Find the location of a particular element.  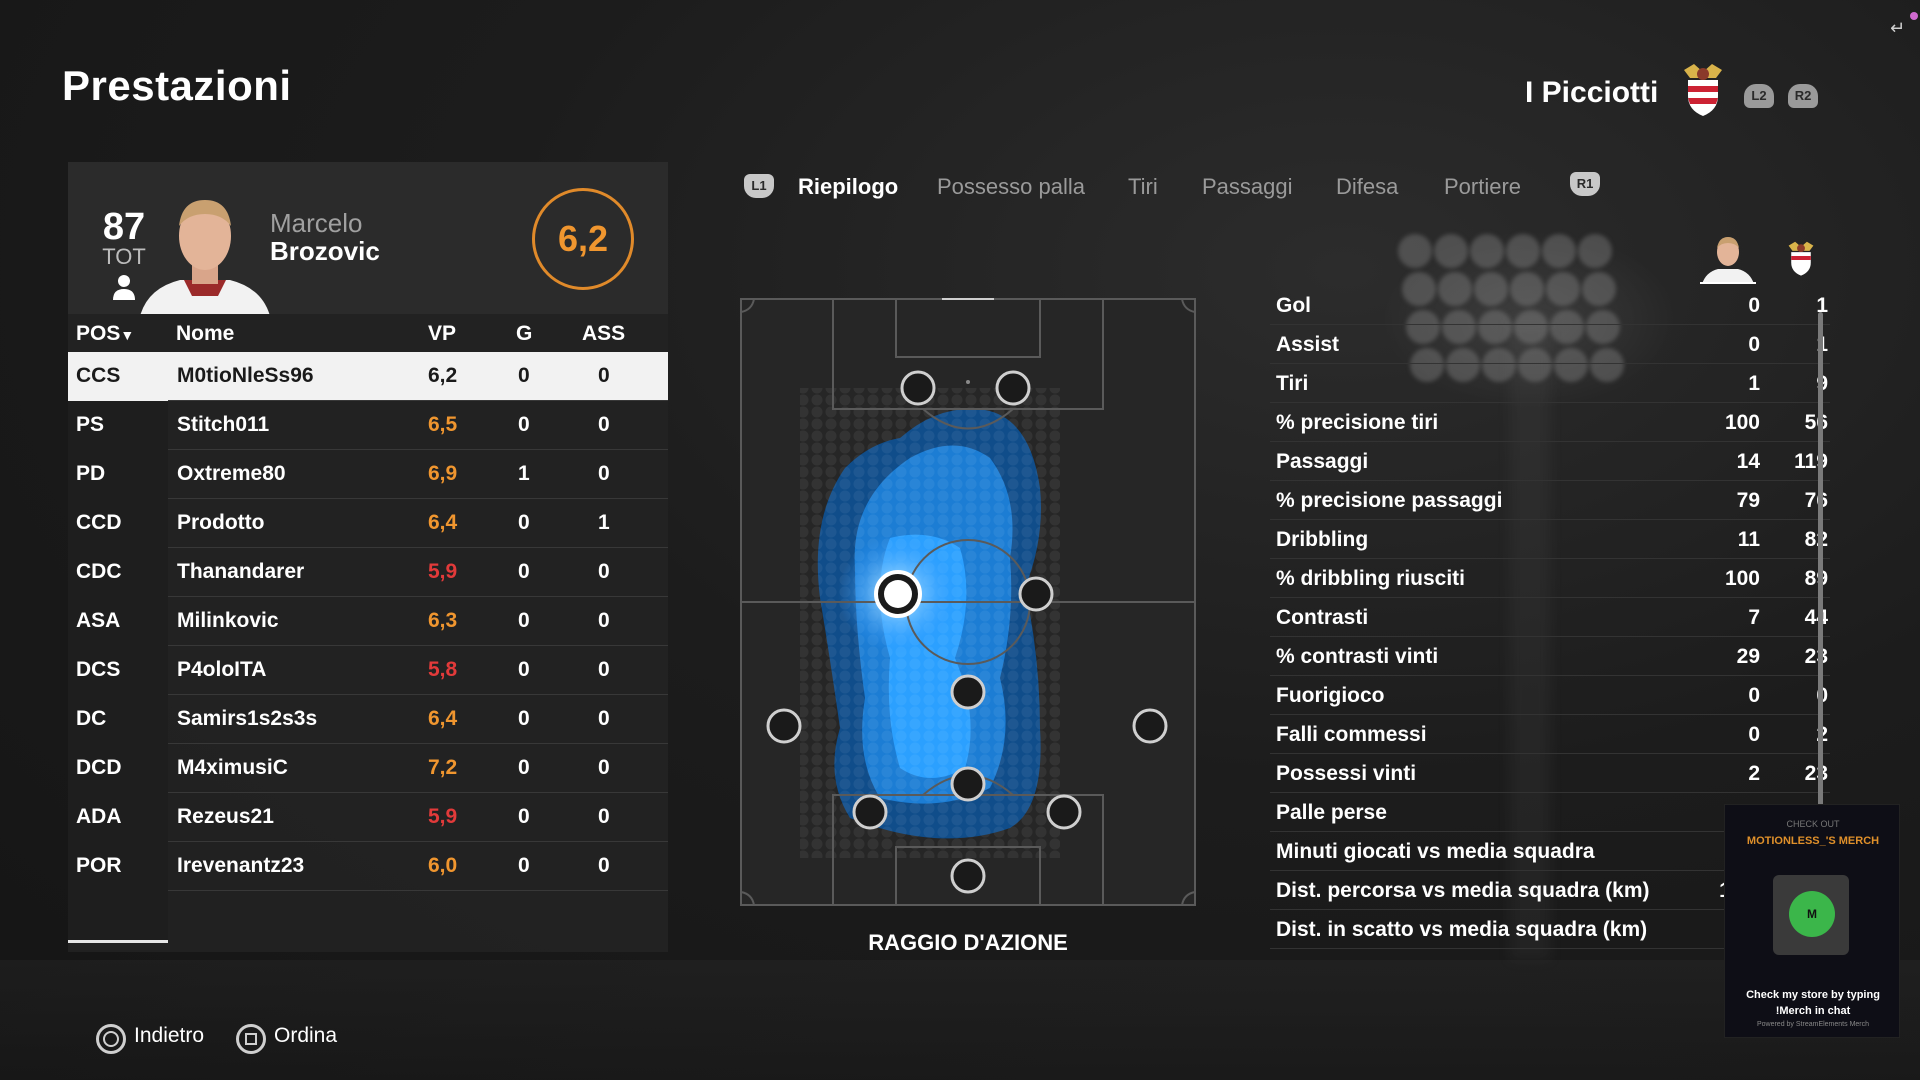

stadium-pole is located at coordinates (1530, 640).